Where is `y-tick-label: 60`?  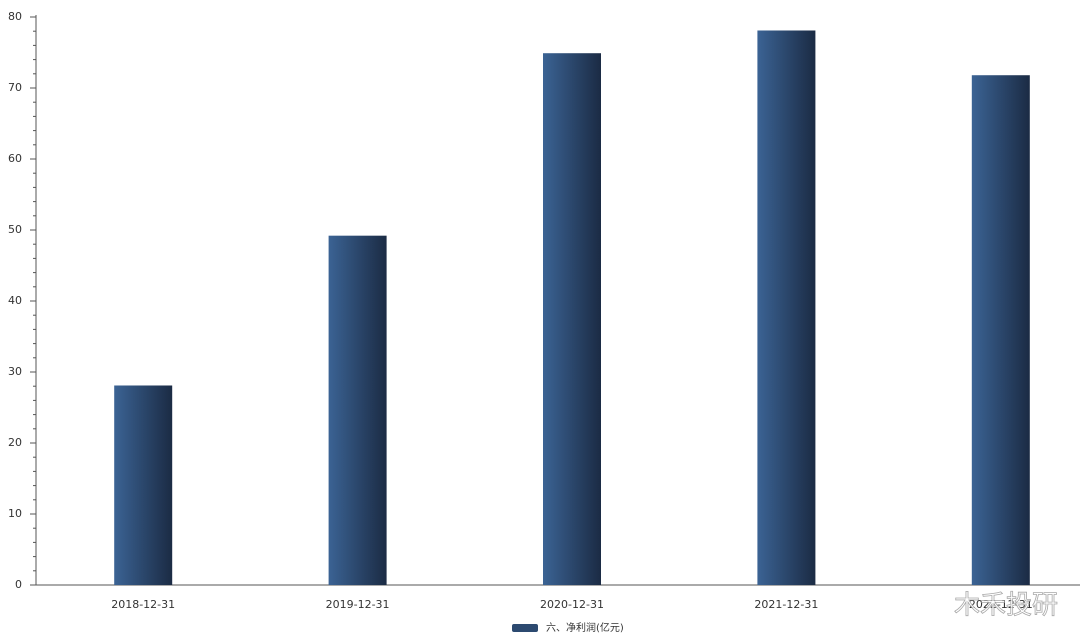 y-tick-label: 60 is located at coordinates (15, 158).